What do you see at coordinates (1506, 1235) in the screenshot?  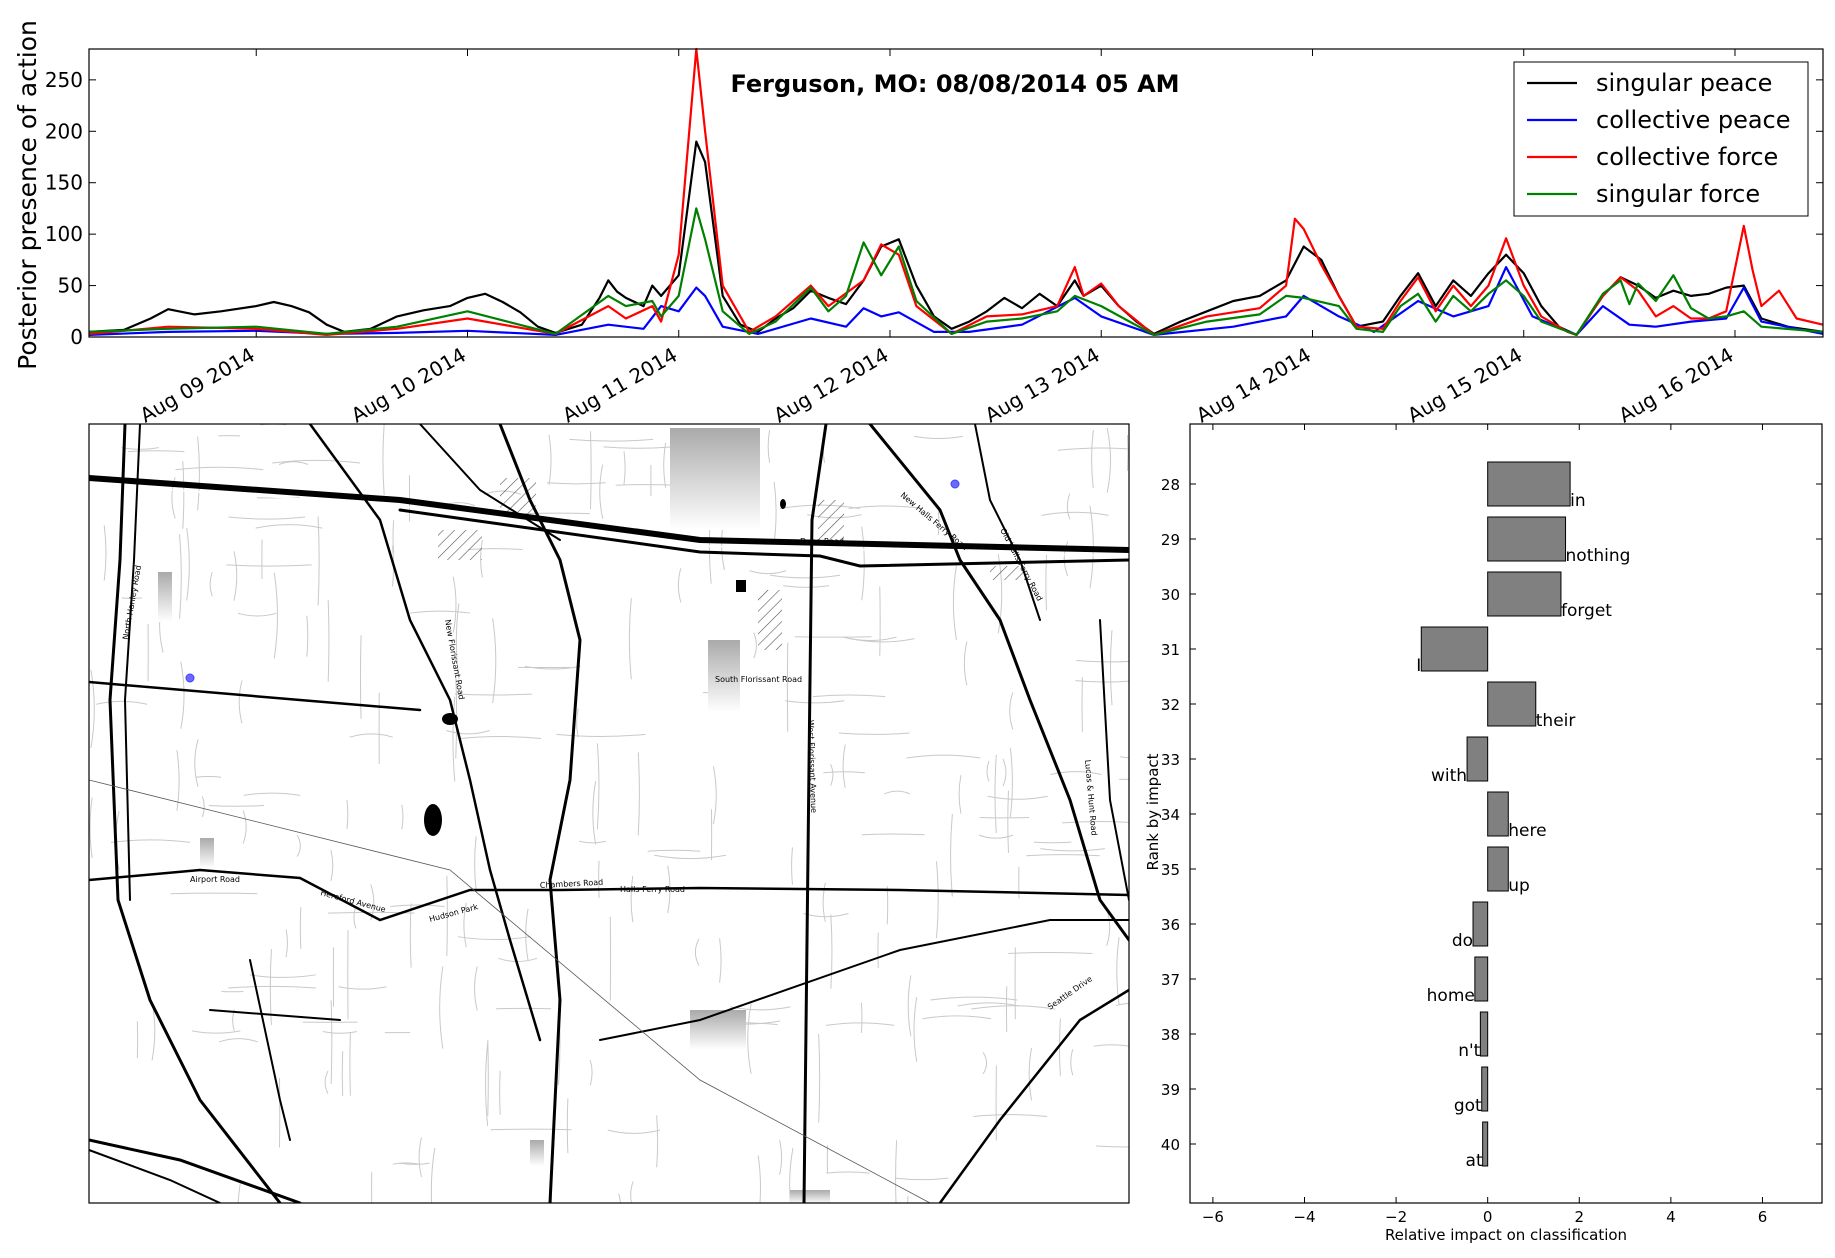 I see `bar-x-axis-label: Relative impact on classification` at bounding box center [1506, 1235].